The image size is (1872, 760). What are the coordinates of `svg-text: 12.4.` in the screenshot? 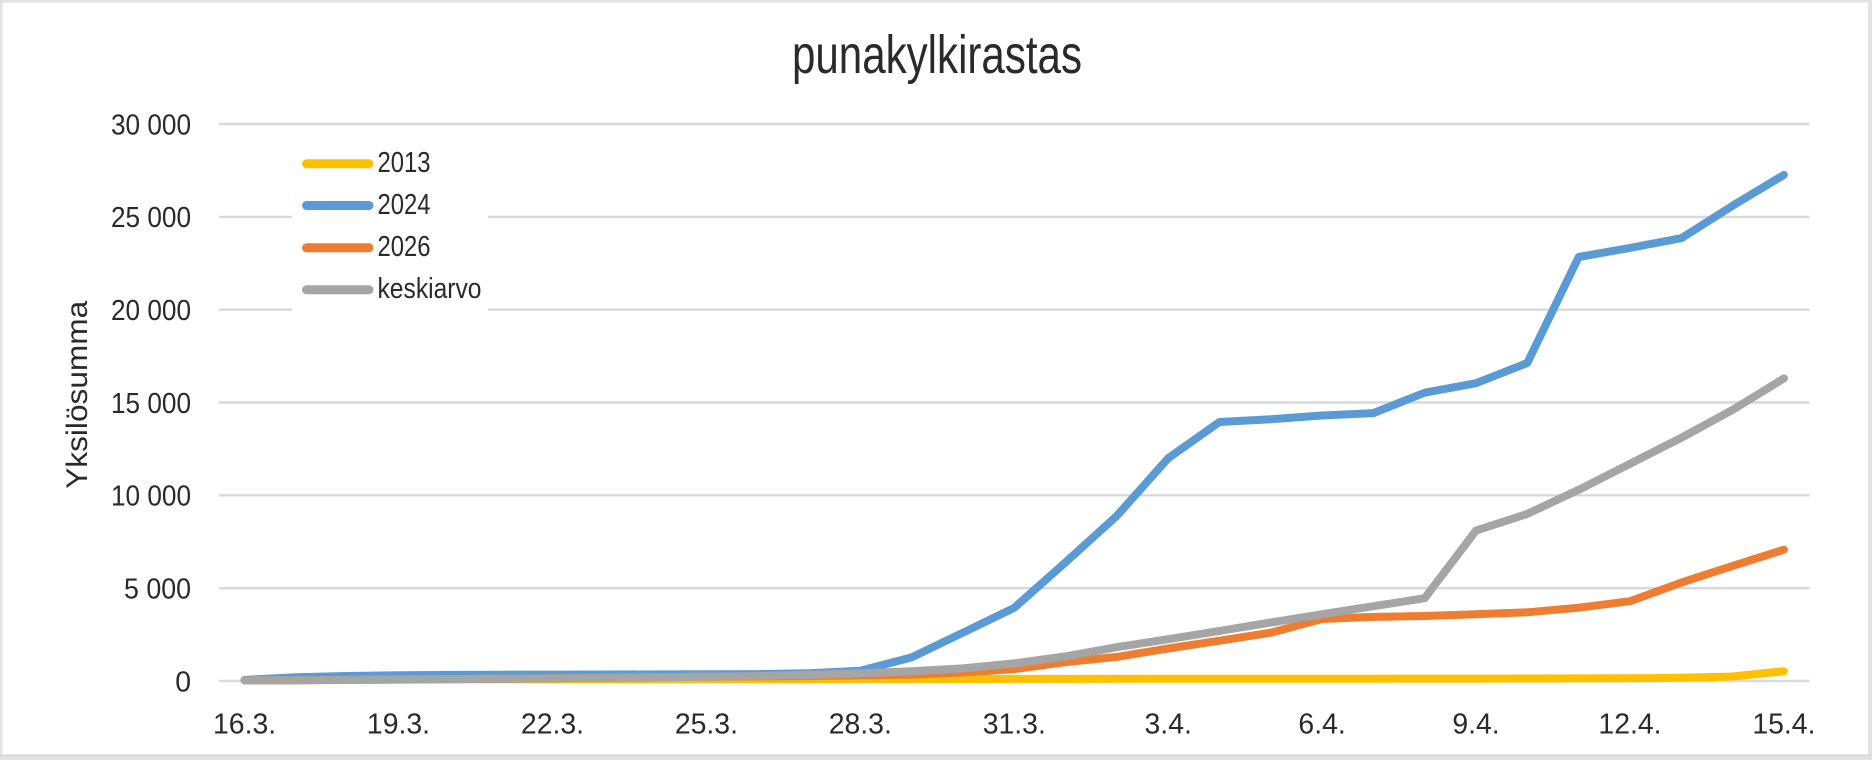 It's located at (1629, 724).